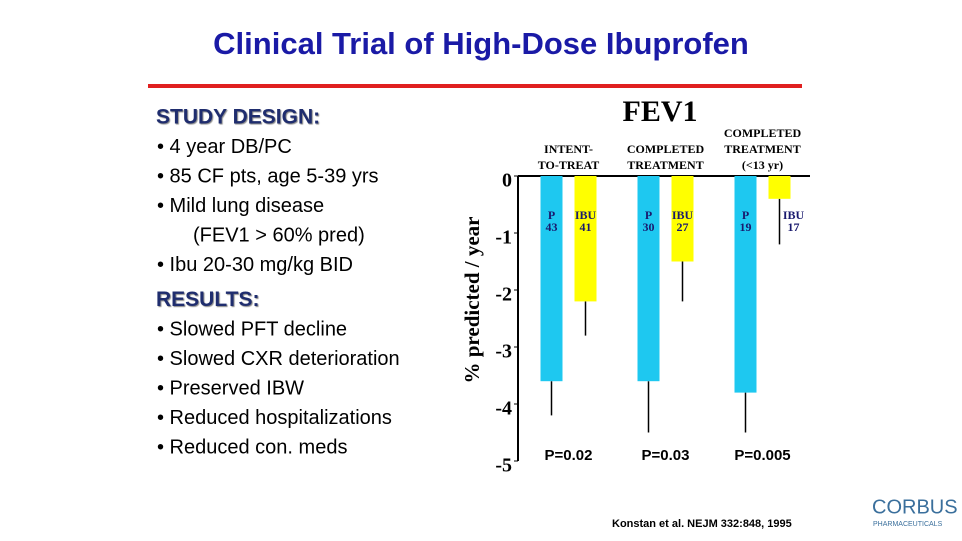  Describe the element at coordinates (503, 295) in the screenshot. I see `y-tick-label: -2` at that location.